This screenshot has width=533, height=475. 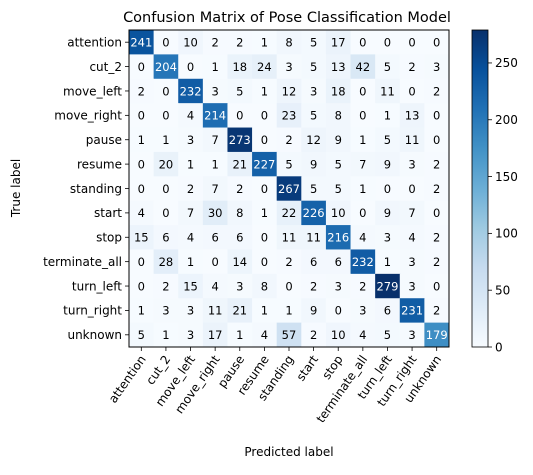 I want to click on cell-value-label: 6, so click(x=214, y=238).